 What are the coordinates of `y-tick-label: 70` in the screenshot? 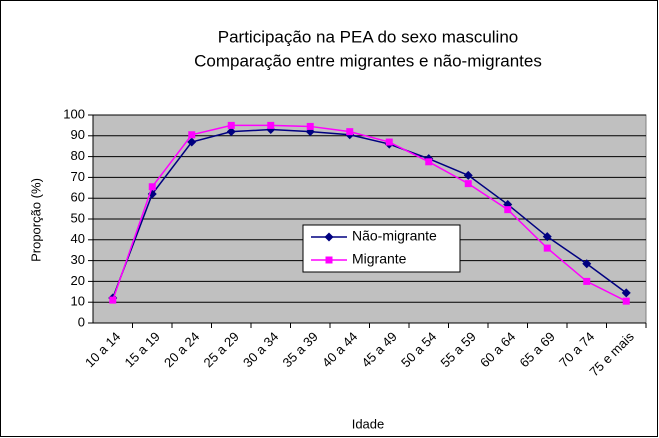 It's located at (78, 176).